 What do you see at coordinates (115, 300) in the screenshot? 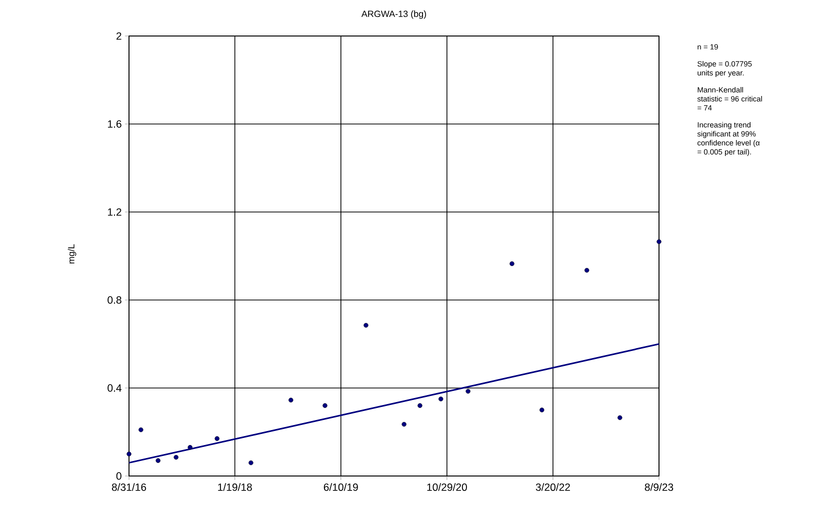
I see `y-tick-label: 0.8` at bounding box center [115, 300].